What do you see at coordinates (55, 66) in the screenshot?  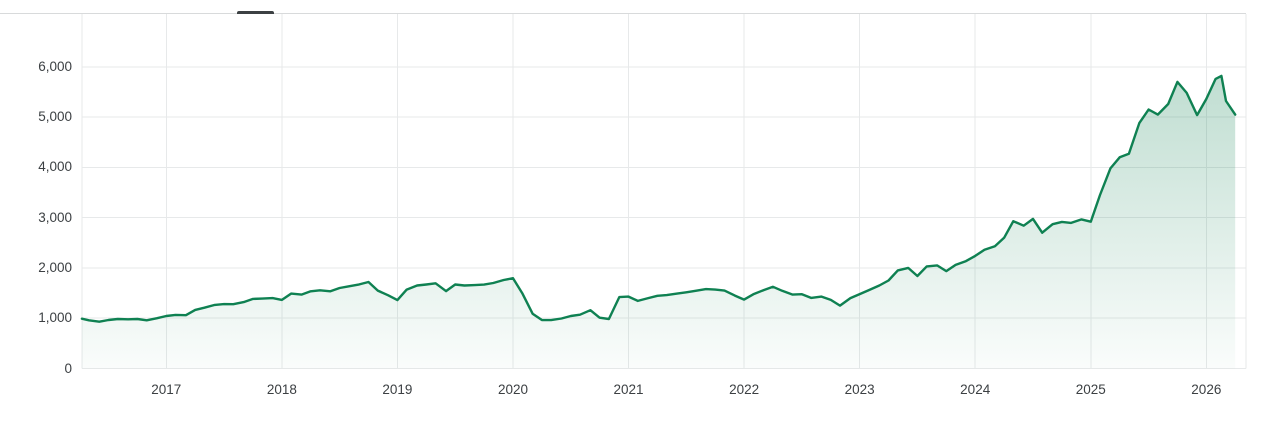 I see `y-axis-label: 6,000` at bounding box center [55, 66].